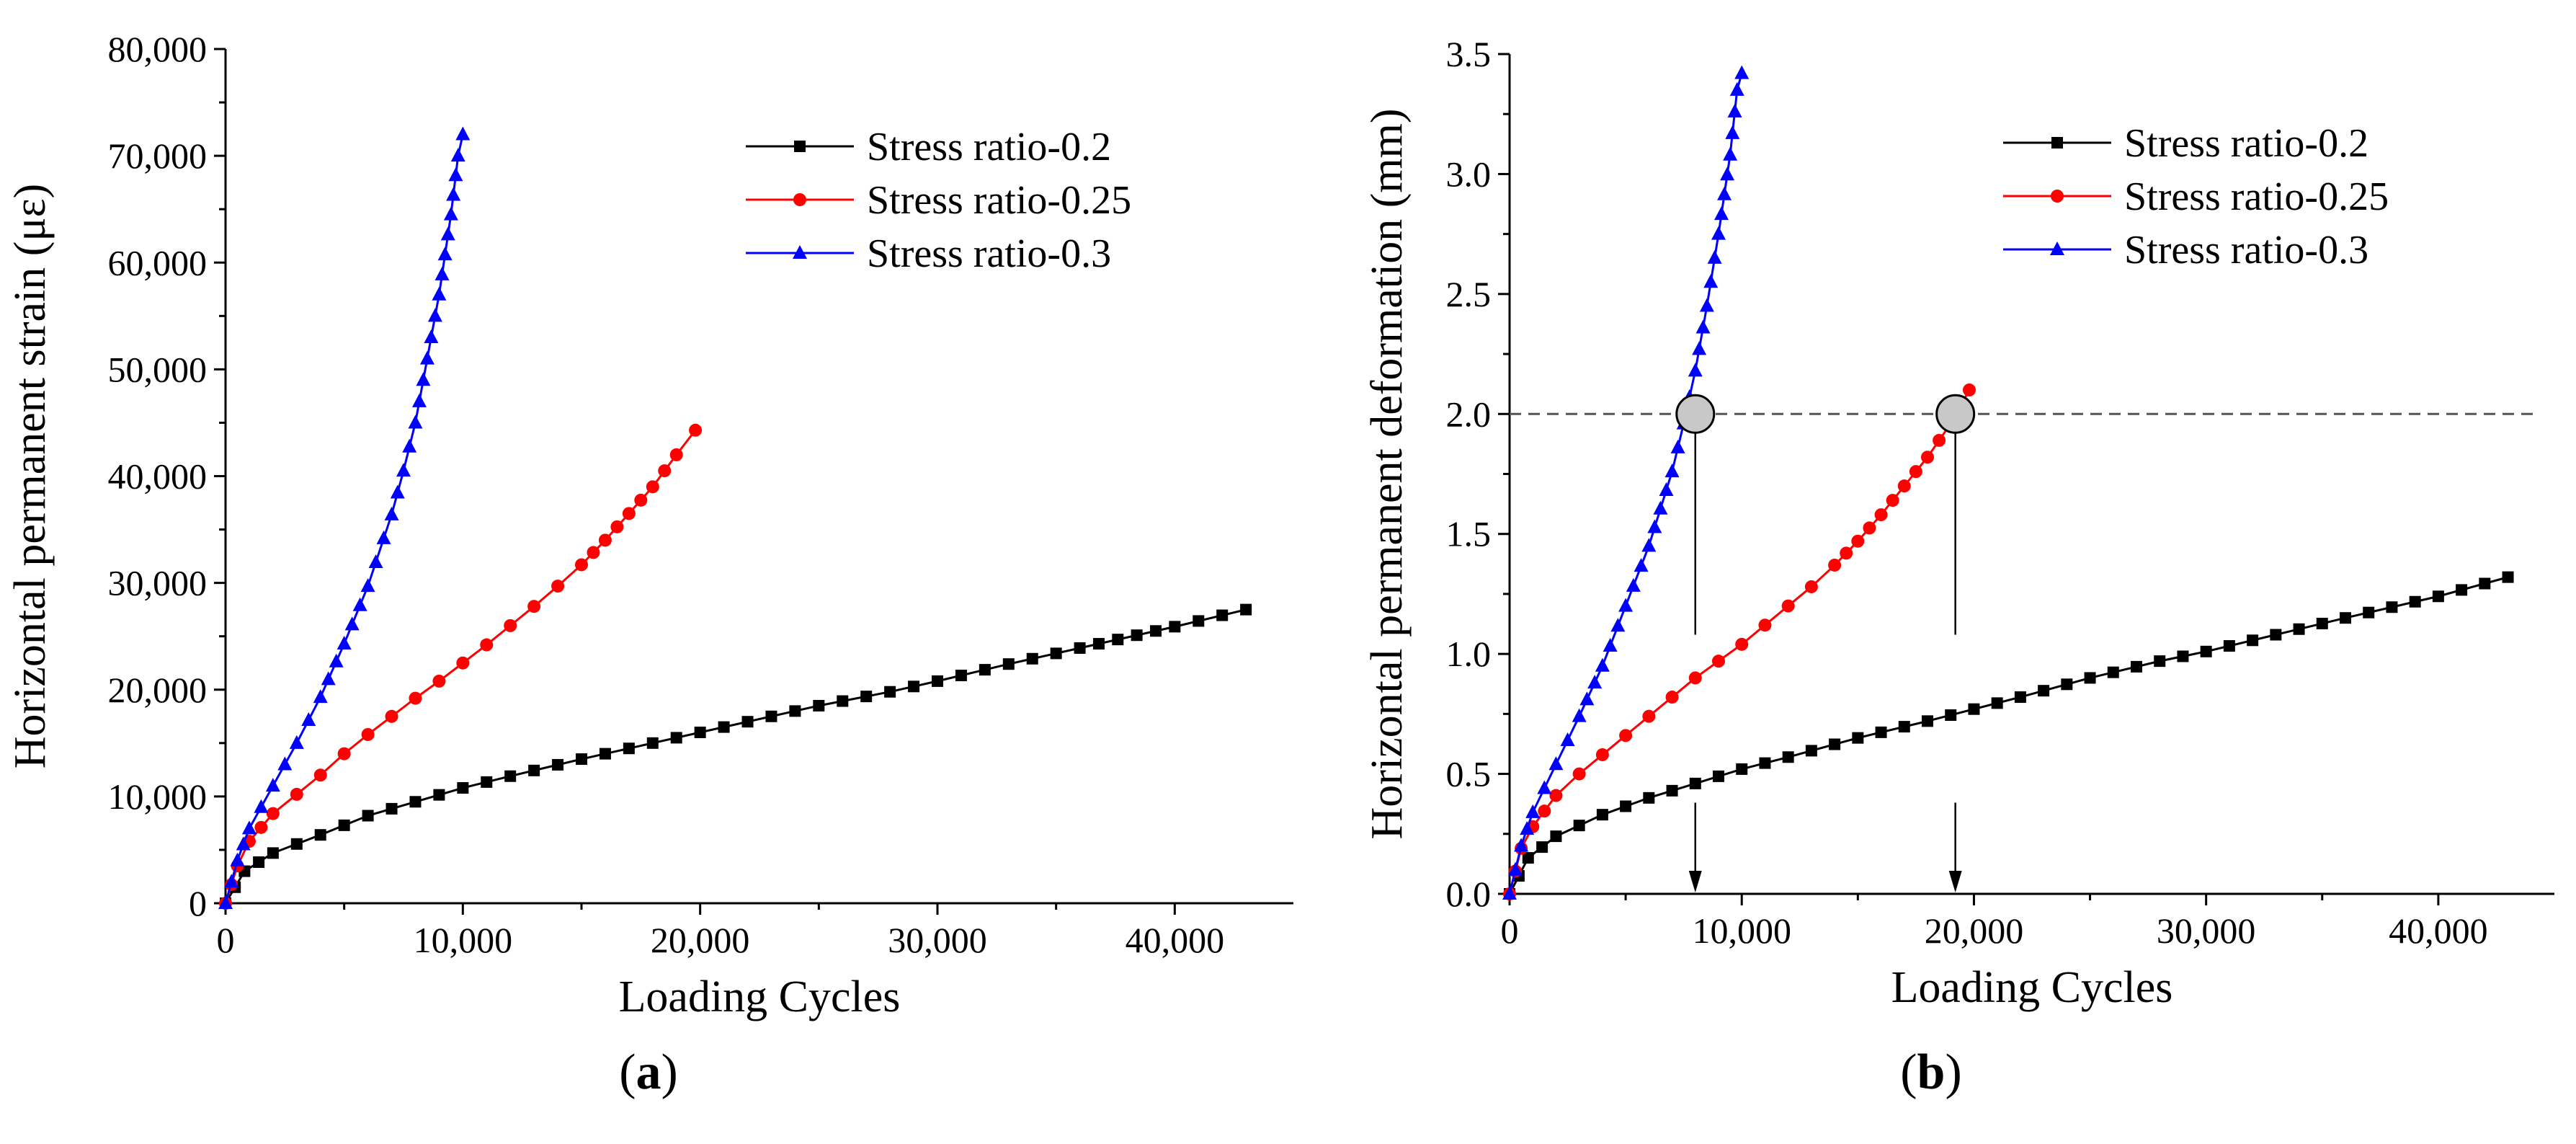  I want to click on x-tick-label: 30,000, so click(937, 940).